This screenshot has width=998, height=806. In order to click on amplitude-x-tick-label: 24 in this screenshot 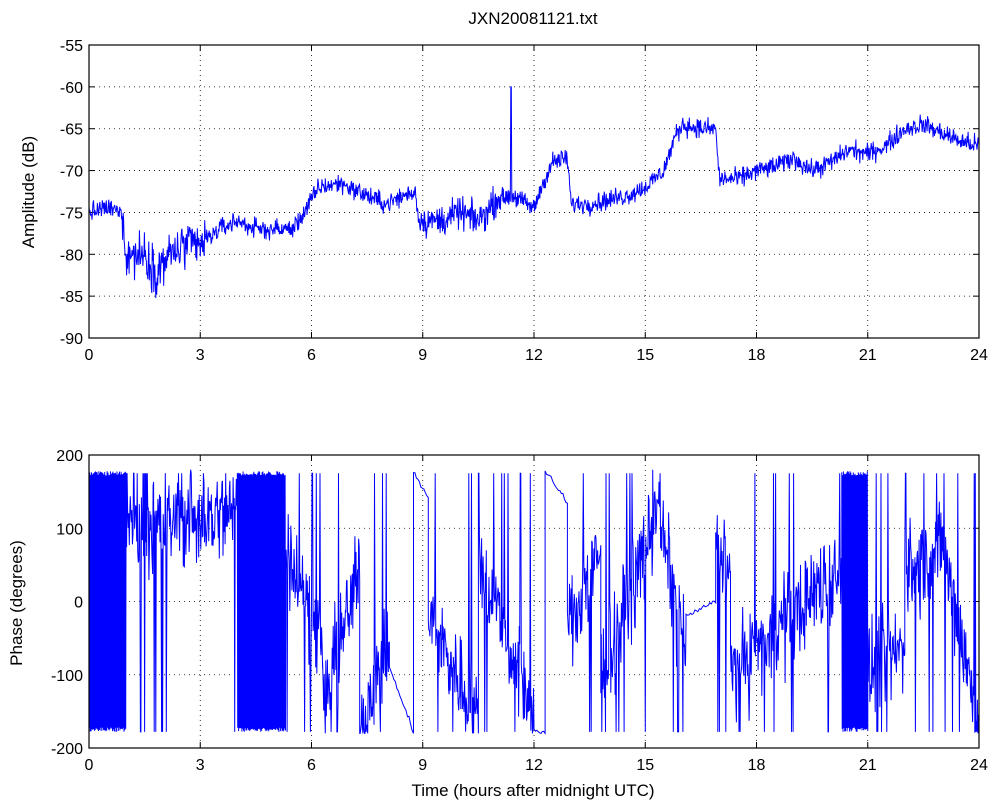, I will do `click(979, 355)`.